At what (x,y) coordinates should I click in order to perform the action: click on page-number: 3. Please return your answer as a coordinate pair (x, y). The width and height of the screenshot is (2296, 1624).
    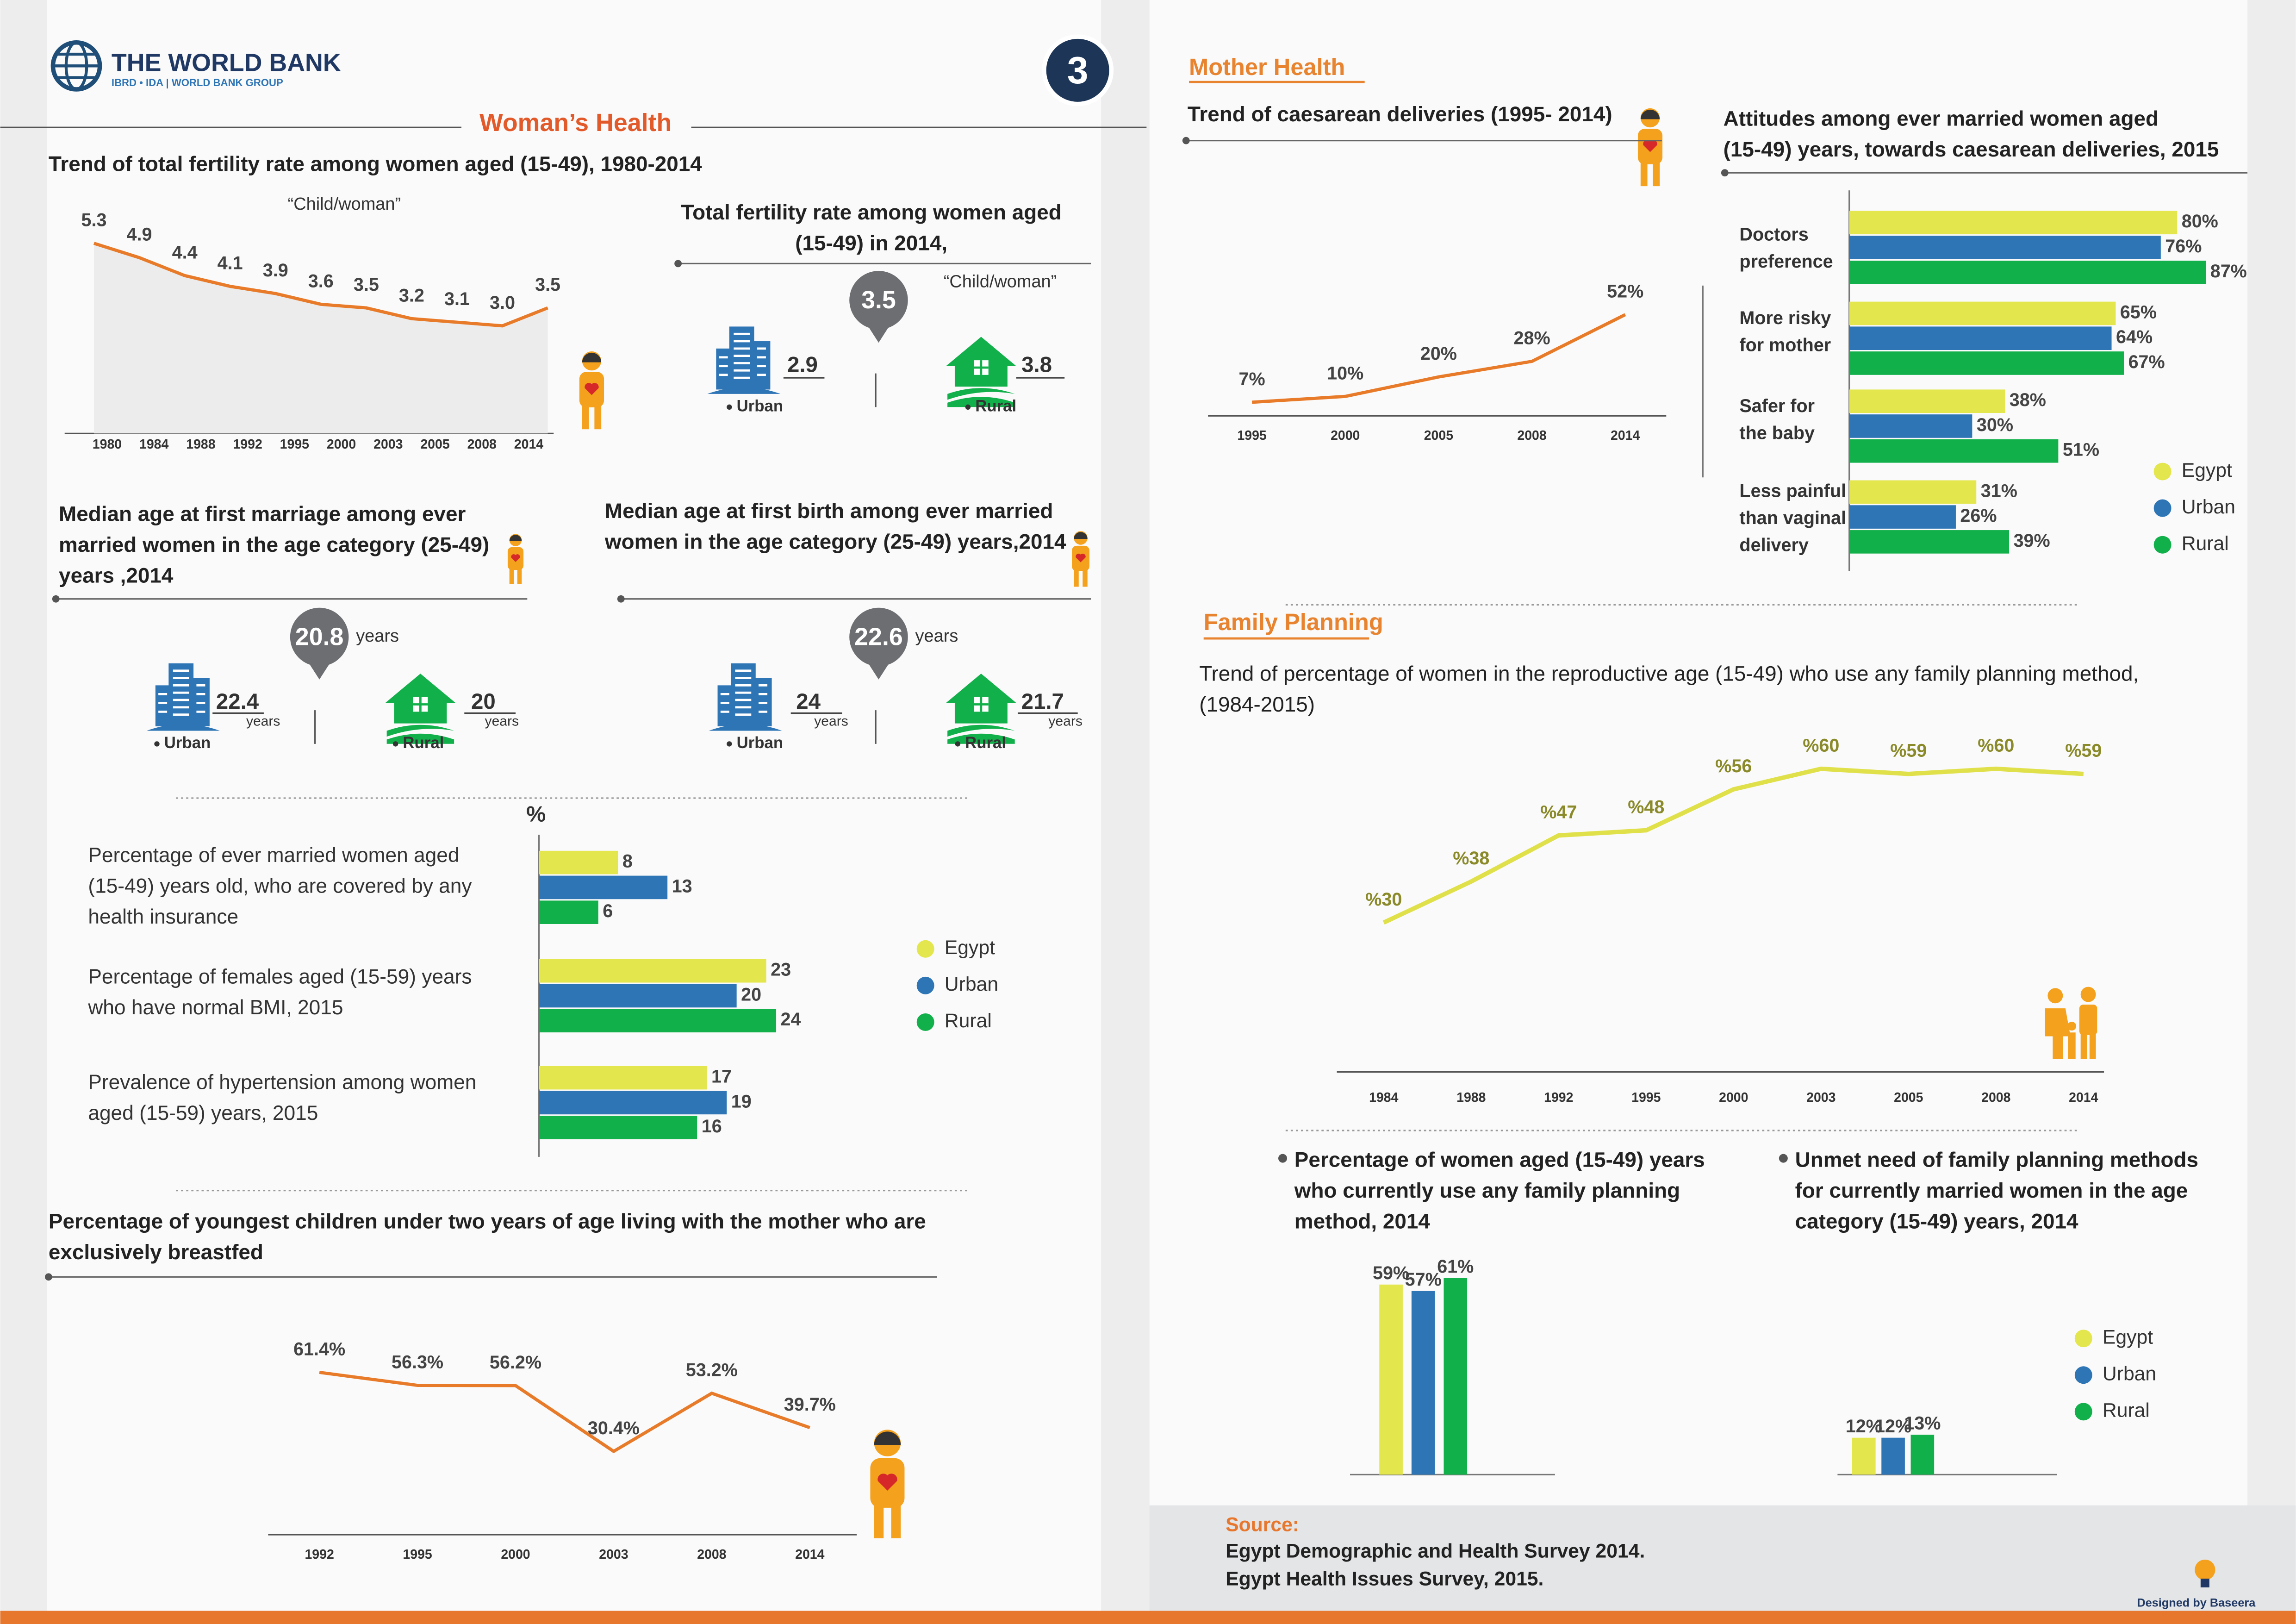
    Looking at the image, I should click on (1078, 71).